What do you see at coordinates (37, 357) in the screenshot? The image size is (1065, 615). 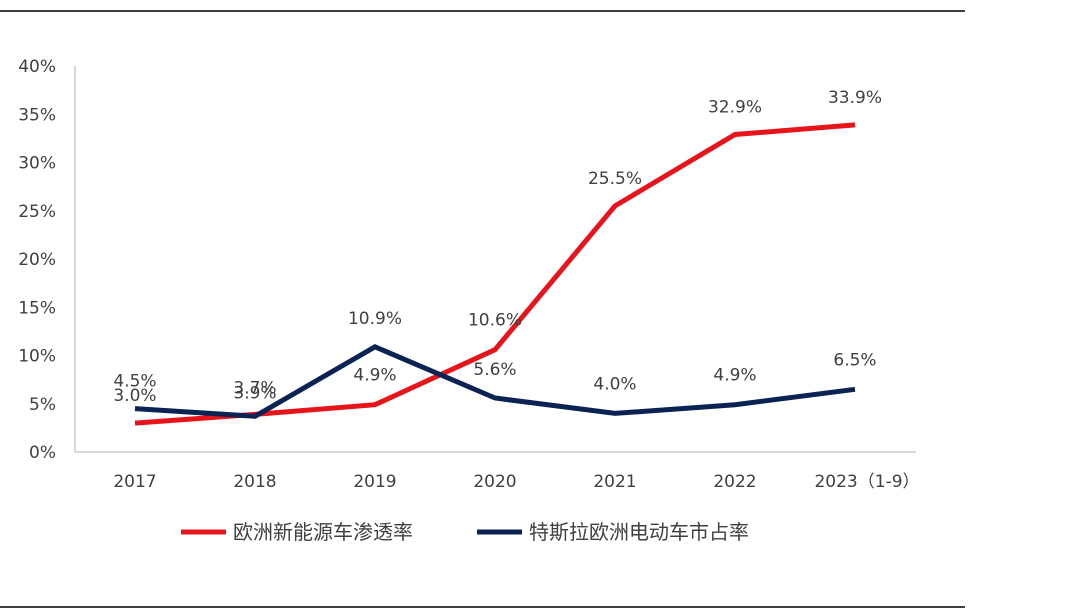 I see `y-tick-label: 10%` at bounding box center [37, 357].